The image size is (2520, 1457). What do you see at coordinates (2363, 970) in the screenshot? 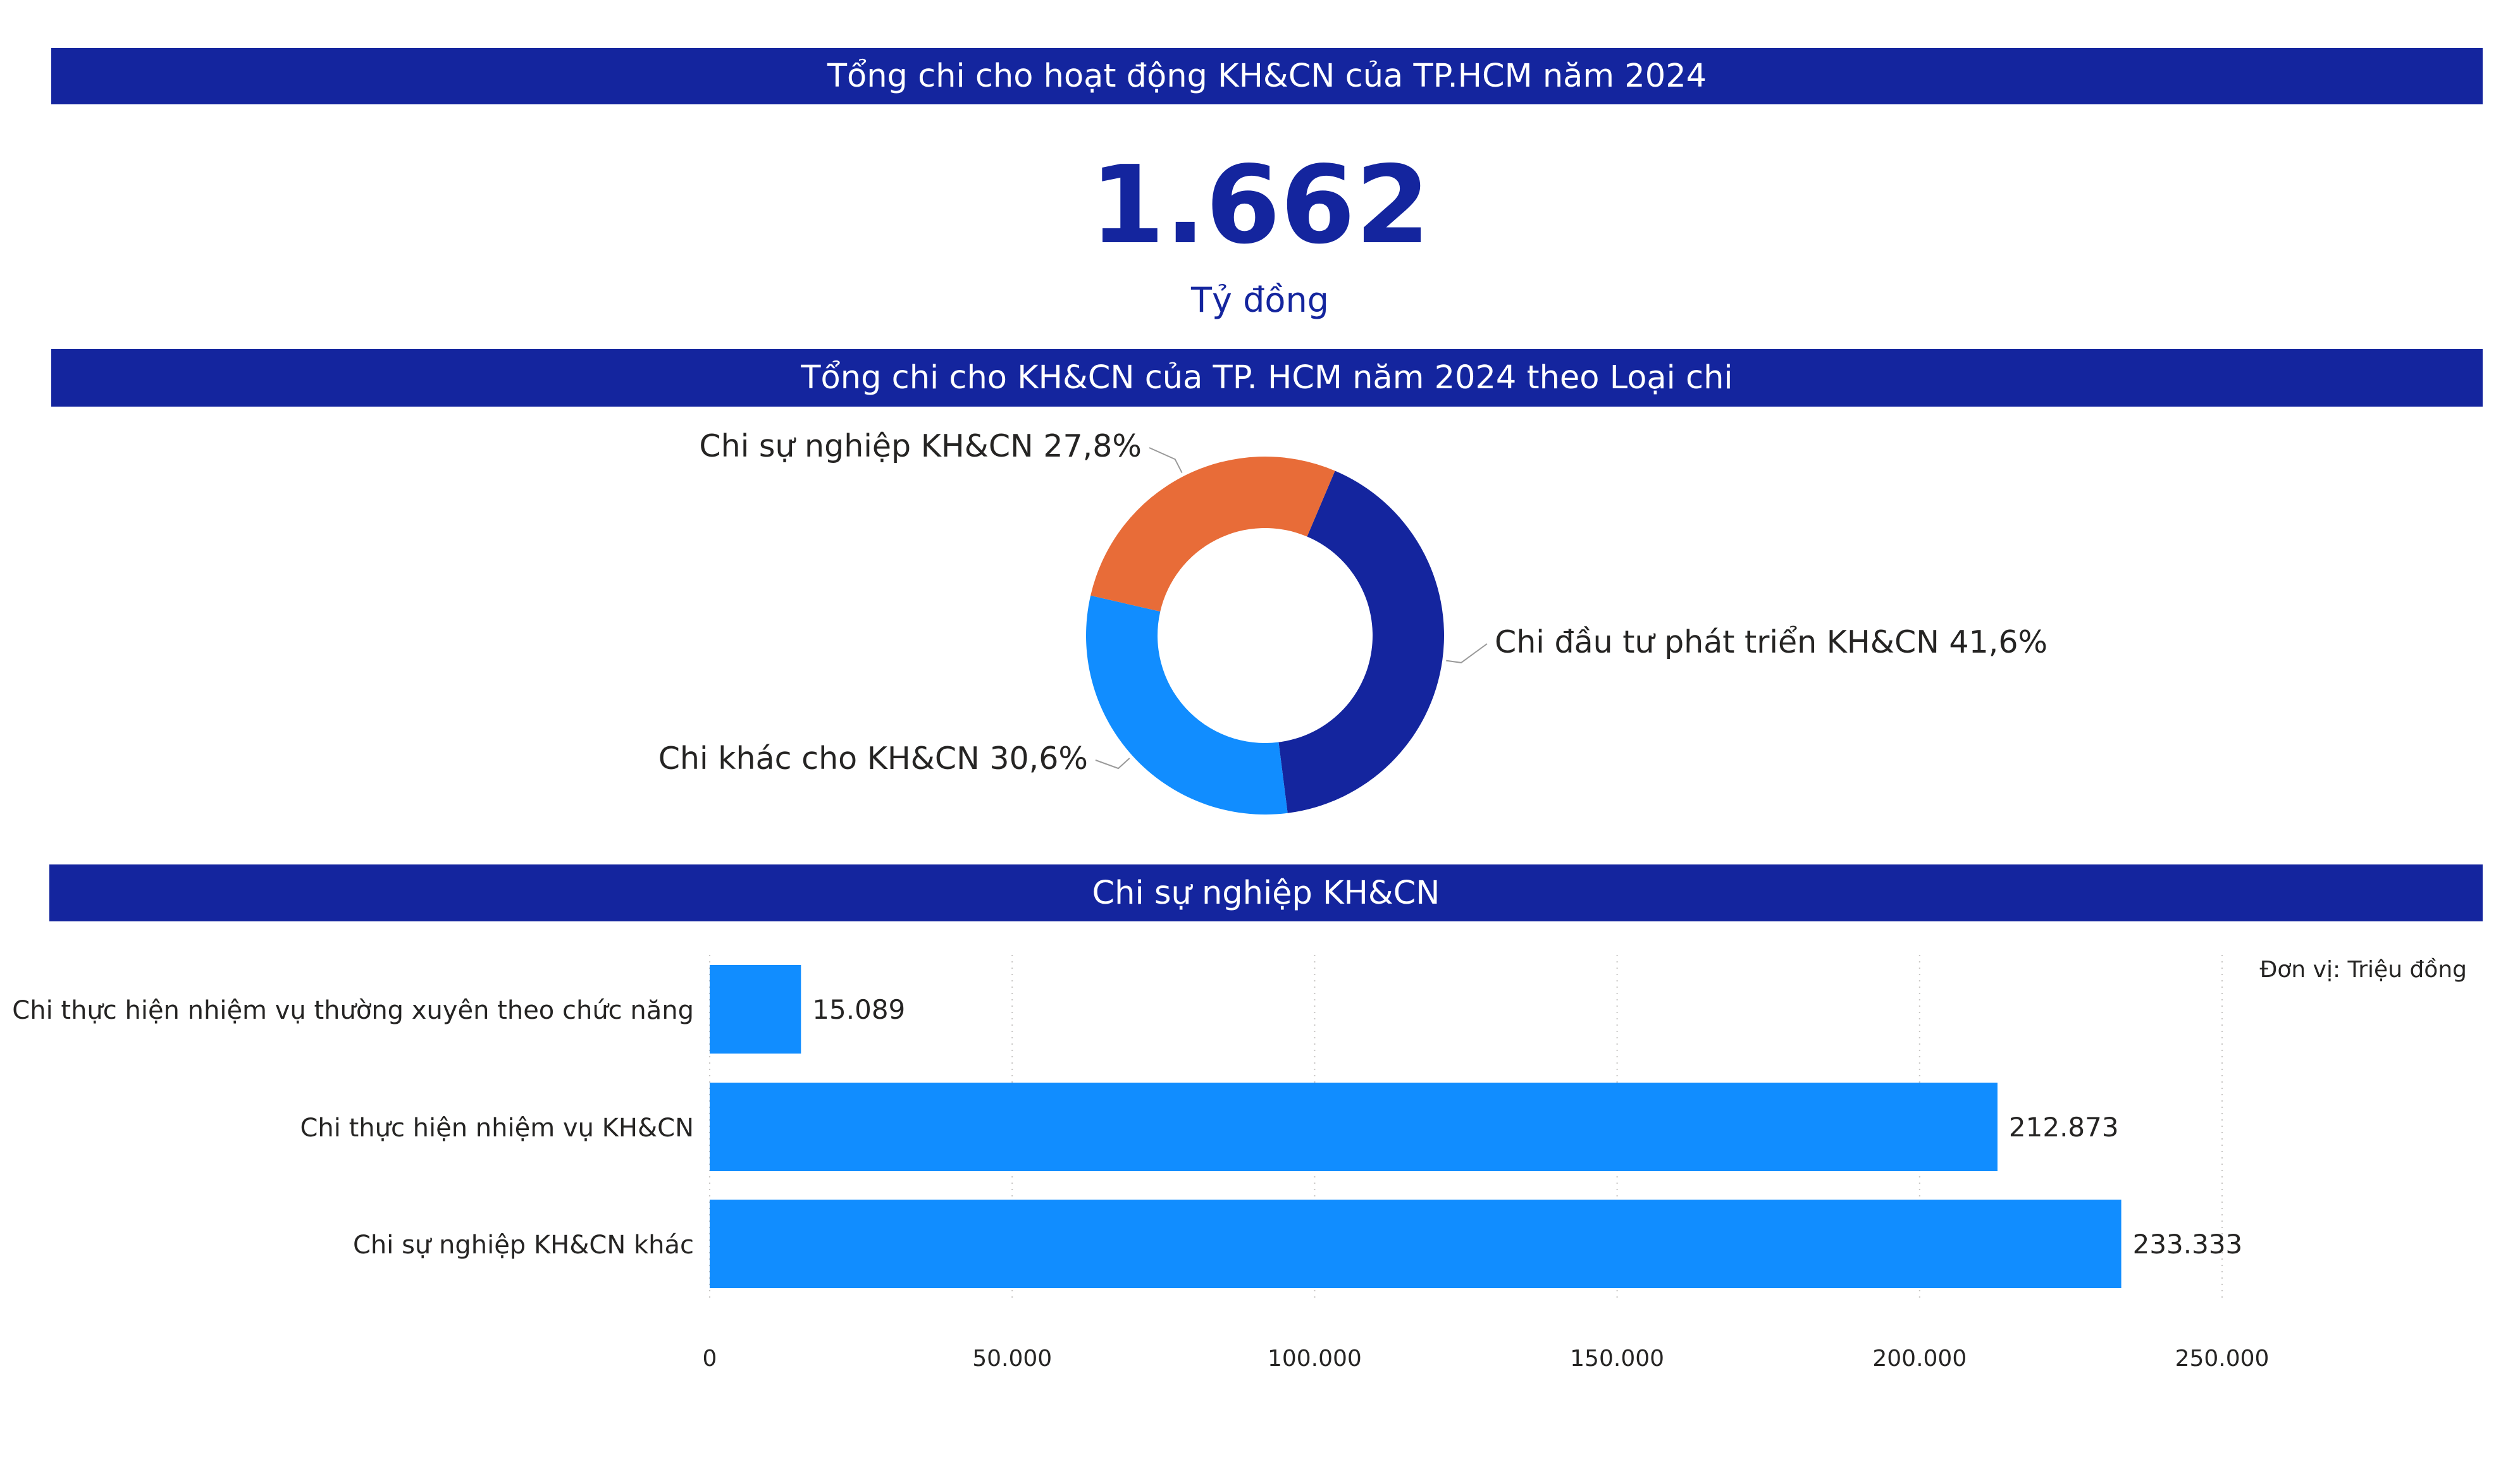
I see `unit-note: Đơn vị: Triệu đồng` at bounding box center [2363, 970].